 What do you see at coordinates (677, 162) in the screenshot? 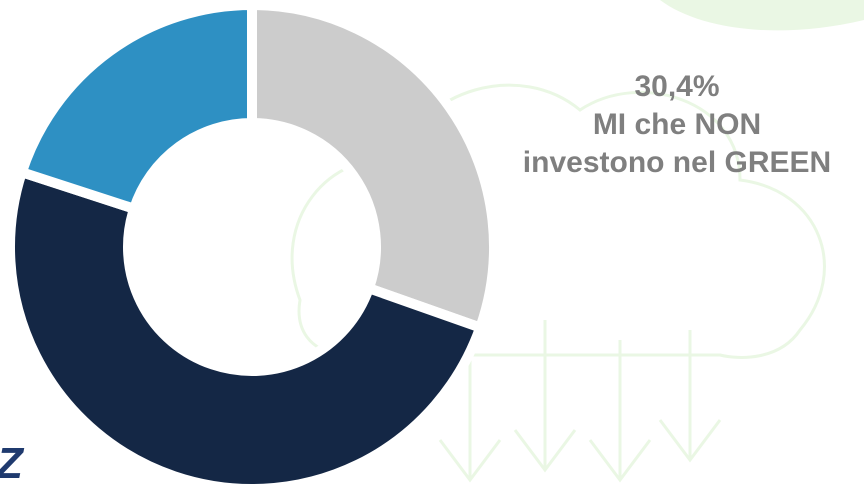
I see `annotation-line-2: investono nel GREEN` at bounding box center [677, 162].